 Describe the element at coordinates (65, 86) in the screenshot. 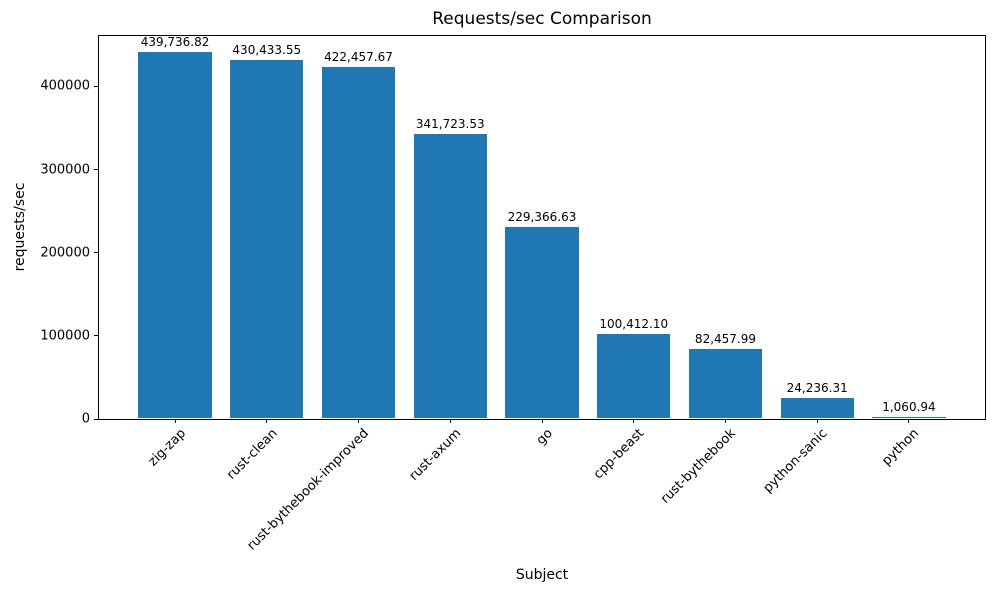

I see `y-tick-label: 400000` at that location.